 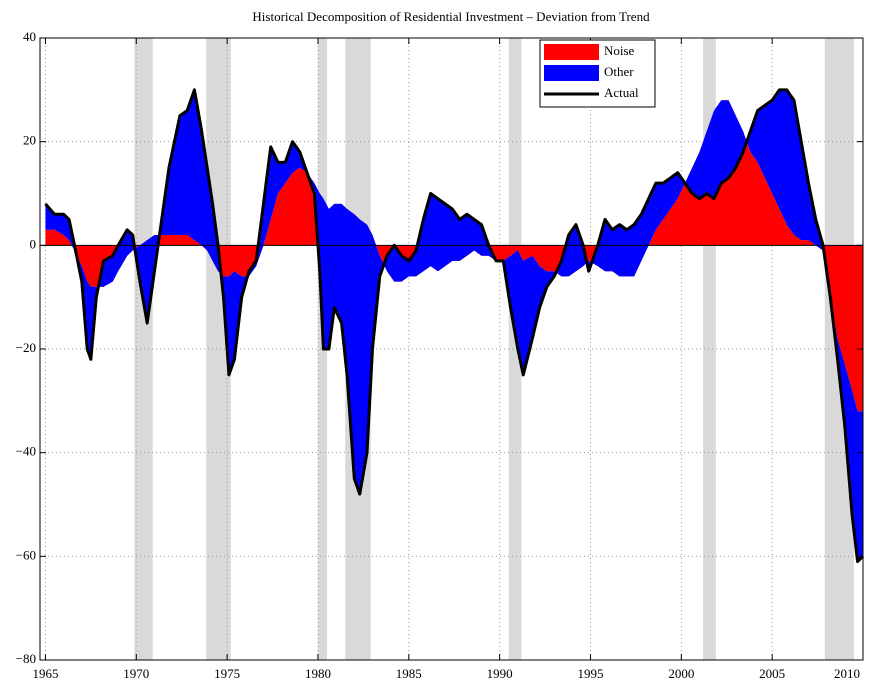 What do you see at coordinates (847, 673) in the screenshot?
I see `x-tick-label: 2010` at bounding box center [847, 673].